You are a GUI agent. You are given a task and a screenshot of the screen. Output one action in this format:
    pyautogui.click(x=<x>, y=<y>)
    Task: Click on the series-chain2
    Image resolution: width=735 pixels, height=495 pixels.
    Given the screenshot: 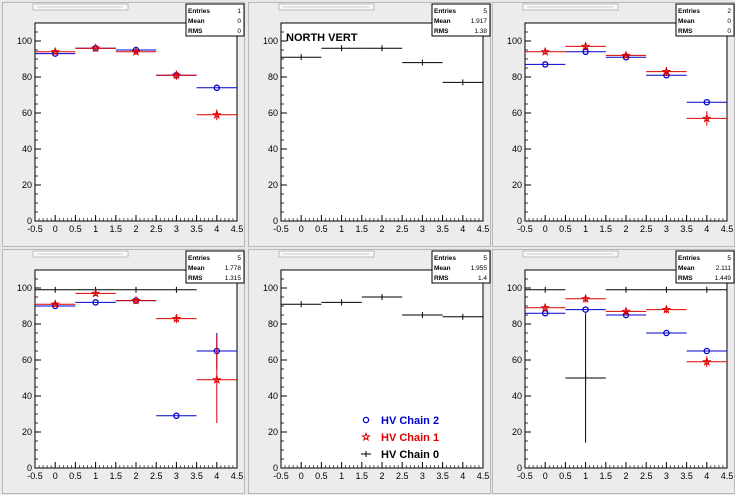 What is the action you would take?
    pyautogui.click(x=626, y=77)
    